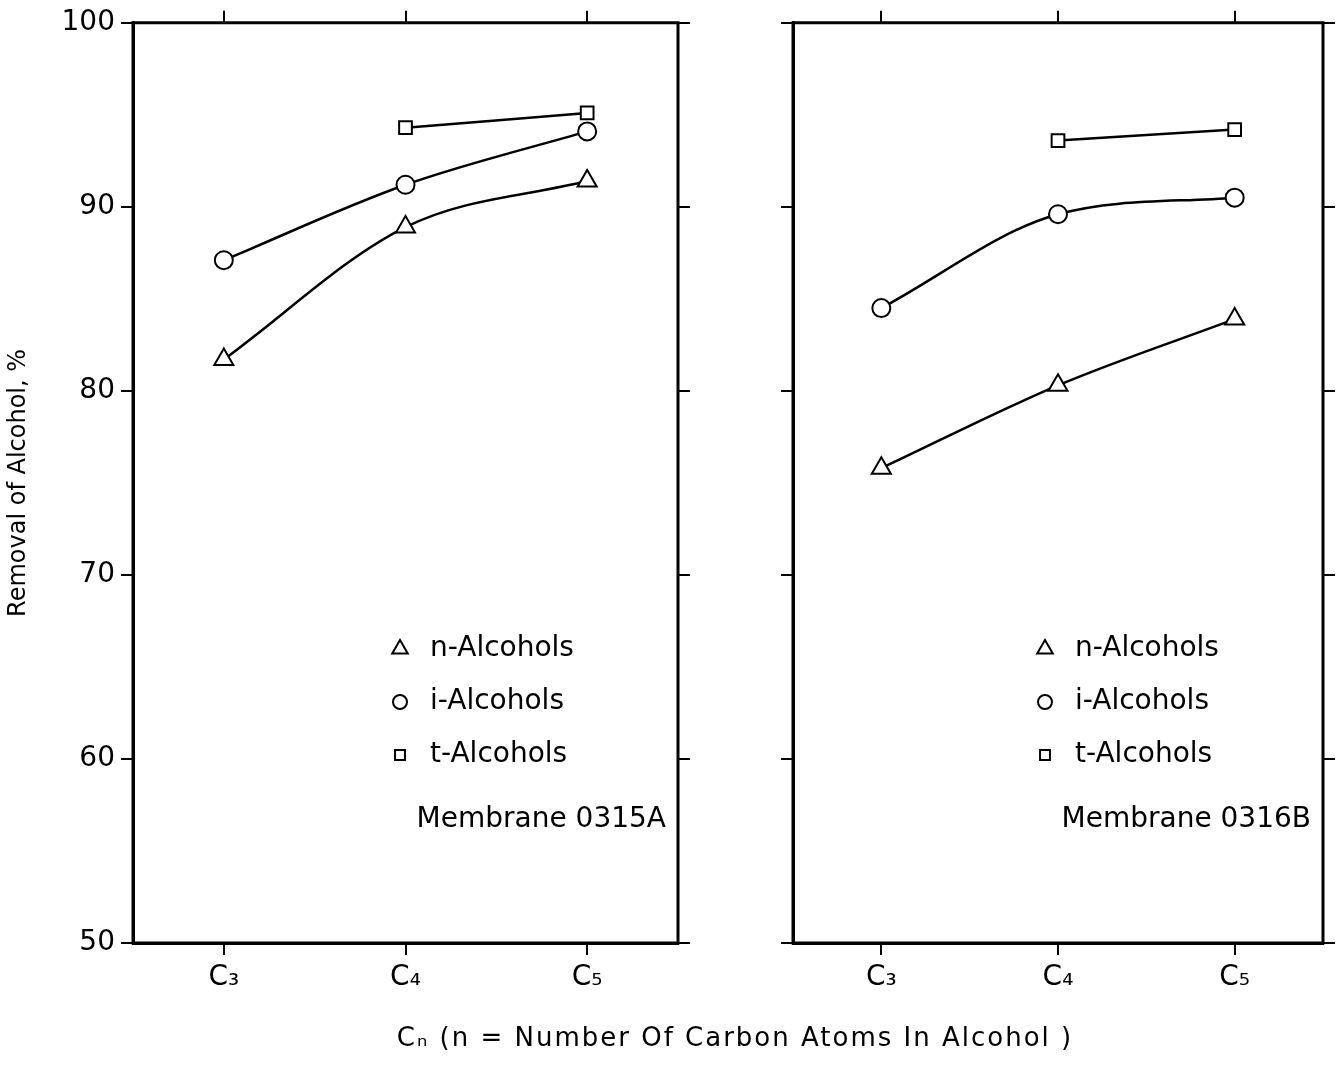 Image resolution: width=1337 pixels, height=1078 pixels. Describe the element at coordinates (97, 757) in the screenshot. I see `y-tick-label: 60` at that location.